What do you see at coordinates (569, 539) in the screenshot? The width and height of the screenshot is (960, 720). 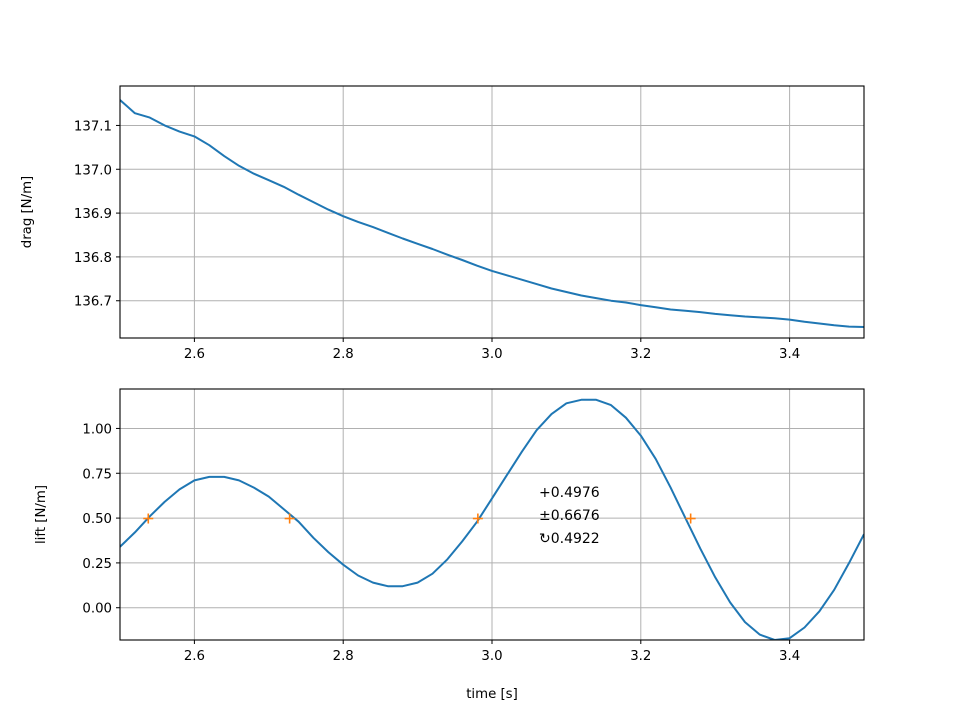 I see `annotation-period: ↻0.4922` at bounding box center [569, 539].